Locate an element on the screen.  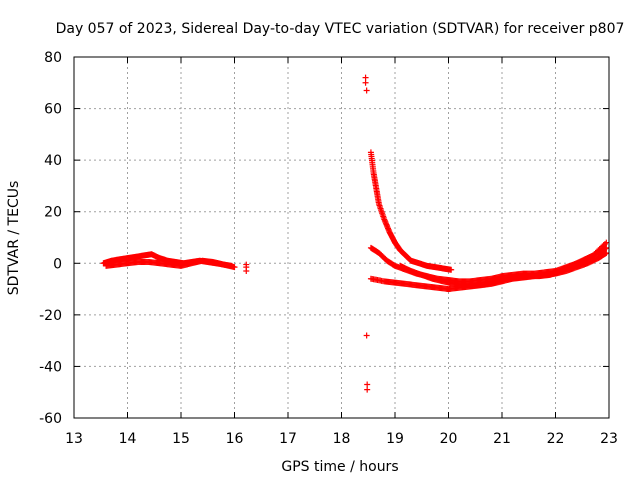
x-tick-label: 23 is located at coordinates (609, 439).